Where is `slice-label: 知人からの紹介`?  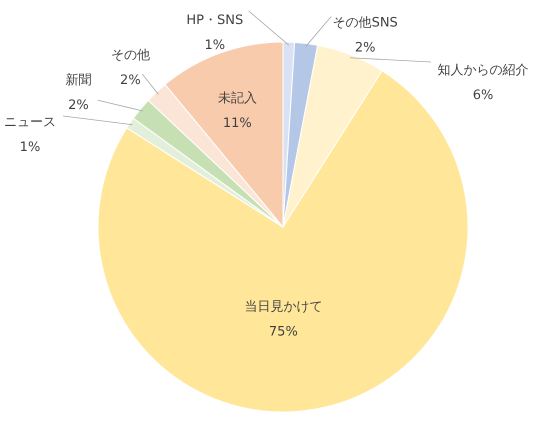 slice-label: 知人からの紹介 is located at coordinates (483, 70).